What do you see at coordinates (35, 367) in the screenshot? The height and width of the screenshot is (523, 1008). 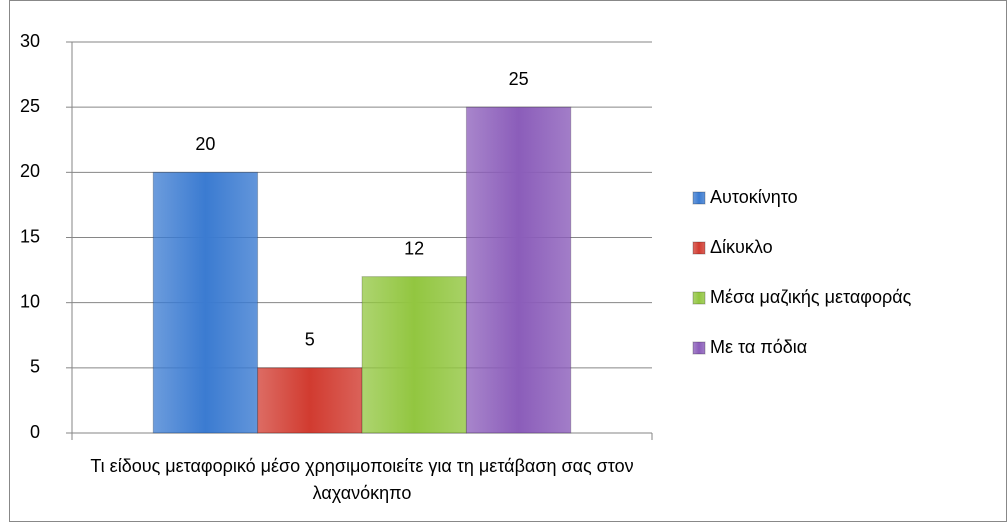 I see `y-tick-label: 5` at bounding box center [35, 367].